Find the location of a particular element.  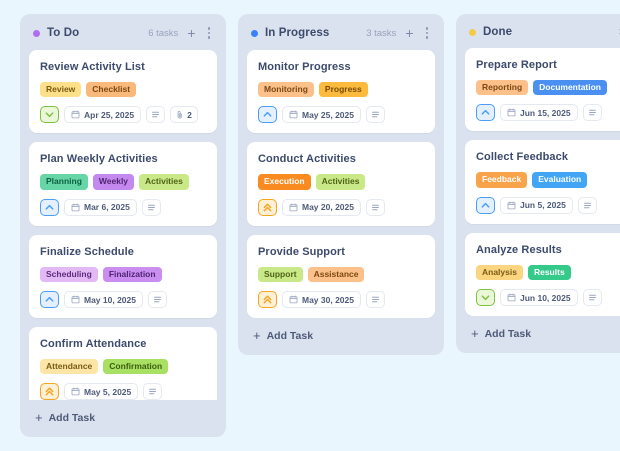

task-card-footer: Apr 25, 2025 2 is located at coordinates (123, 115).